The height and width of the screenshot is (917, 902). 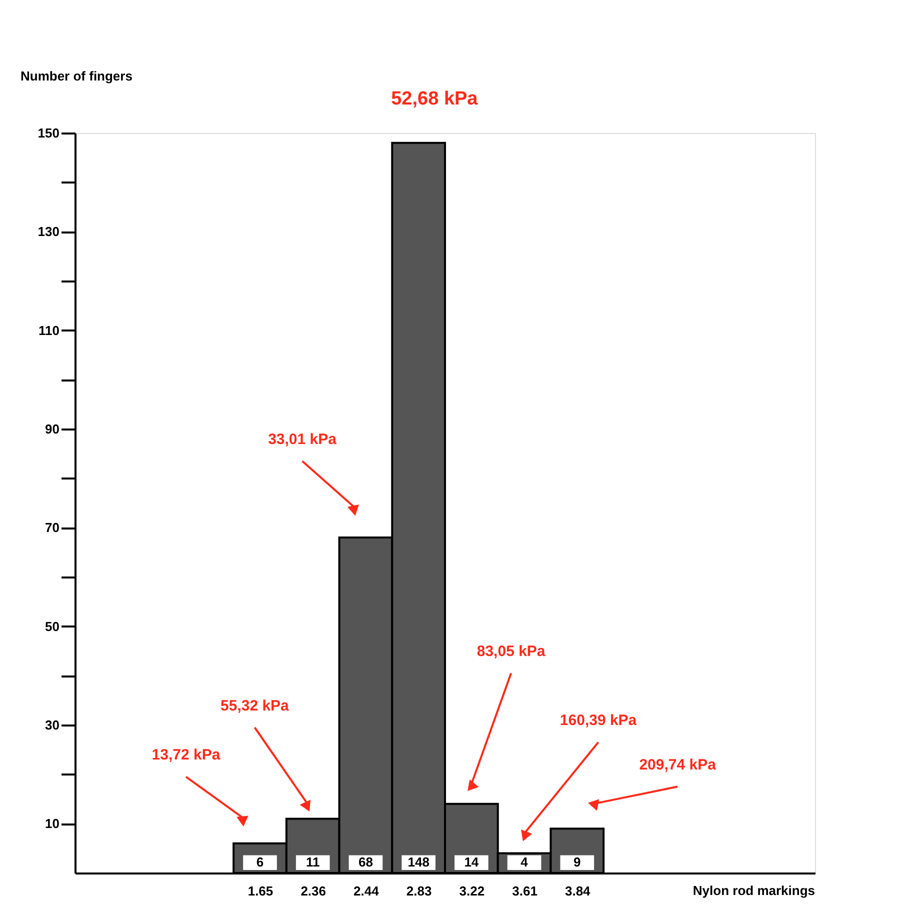 What do you see at coordinates (76, 76) in the screenshot?
I see `y-axis-title: Number of fingers` at bounding box center [76, 76].